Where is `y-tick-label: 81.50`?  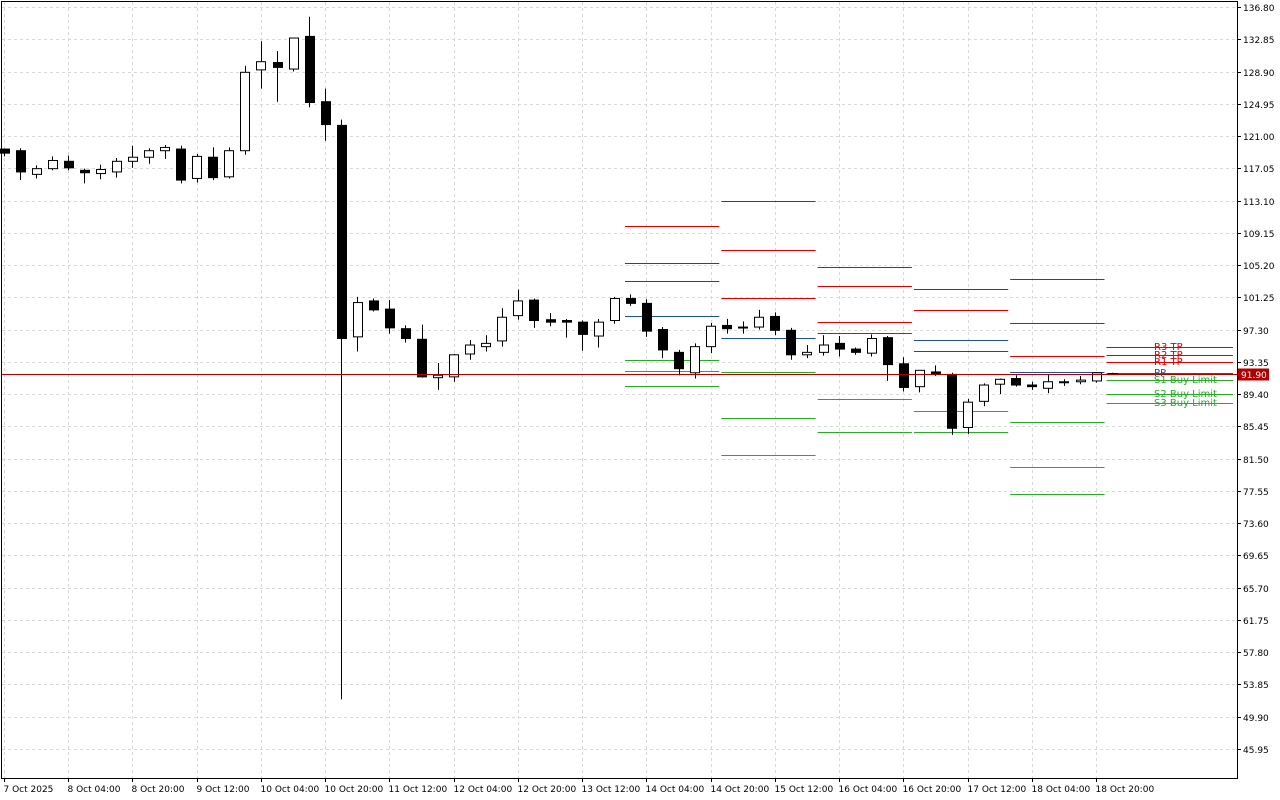 y-tick-label: 81.50 is located at coordinates (1256, 461).